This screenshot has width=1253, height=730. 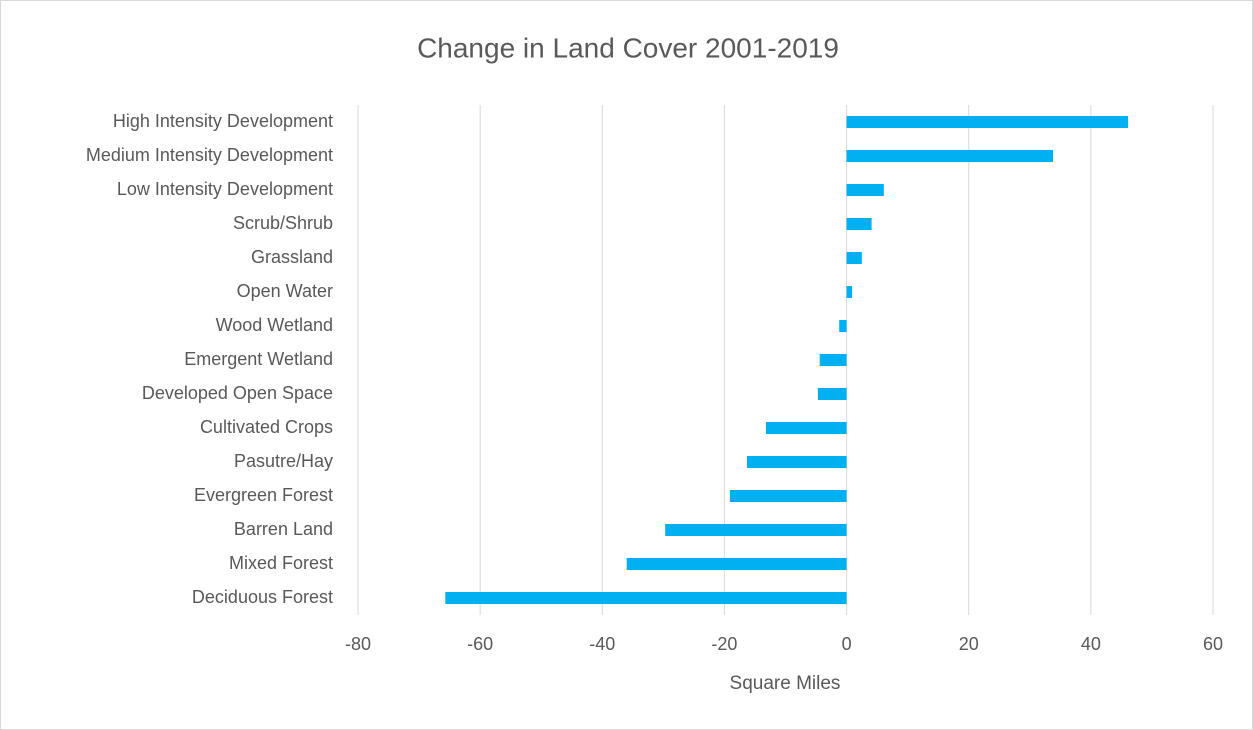 What do you see at coordinates (1213, 644) in the screenshot?
I see `x-tick-label: 60` at bounding box center [1213, 644].